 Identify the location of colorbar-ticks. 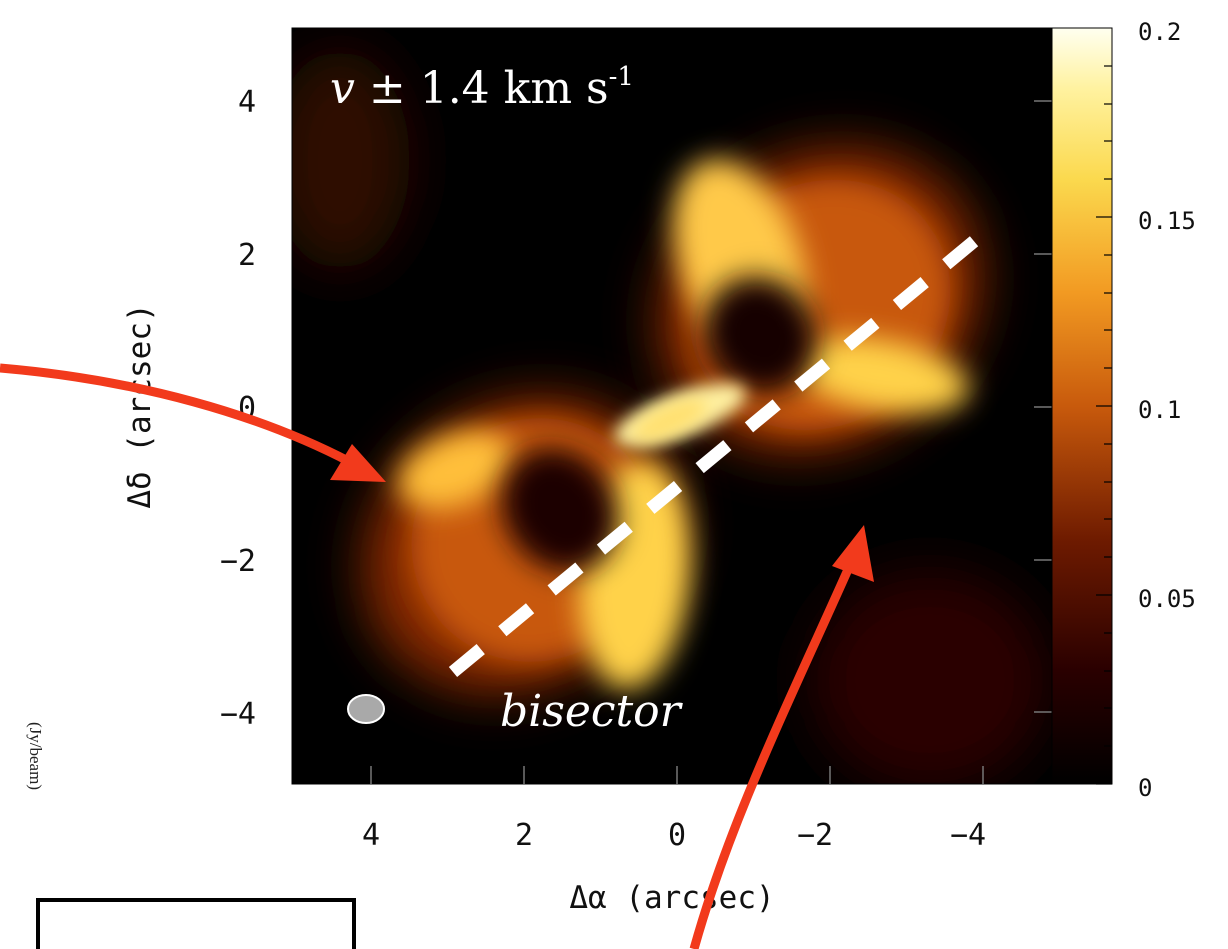
(1104, 425).